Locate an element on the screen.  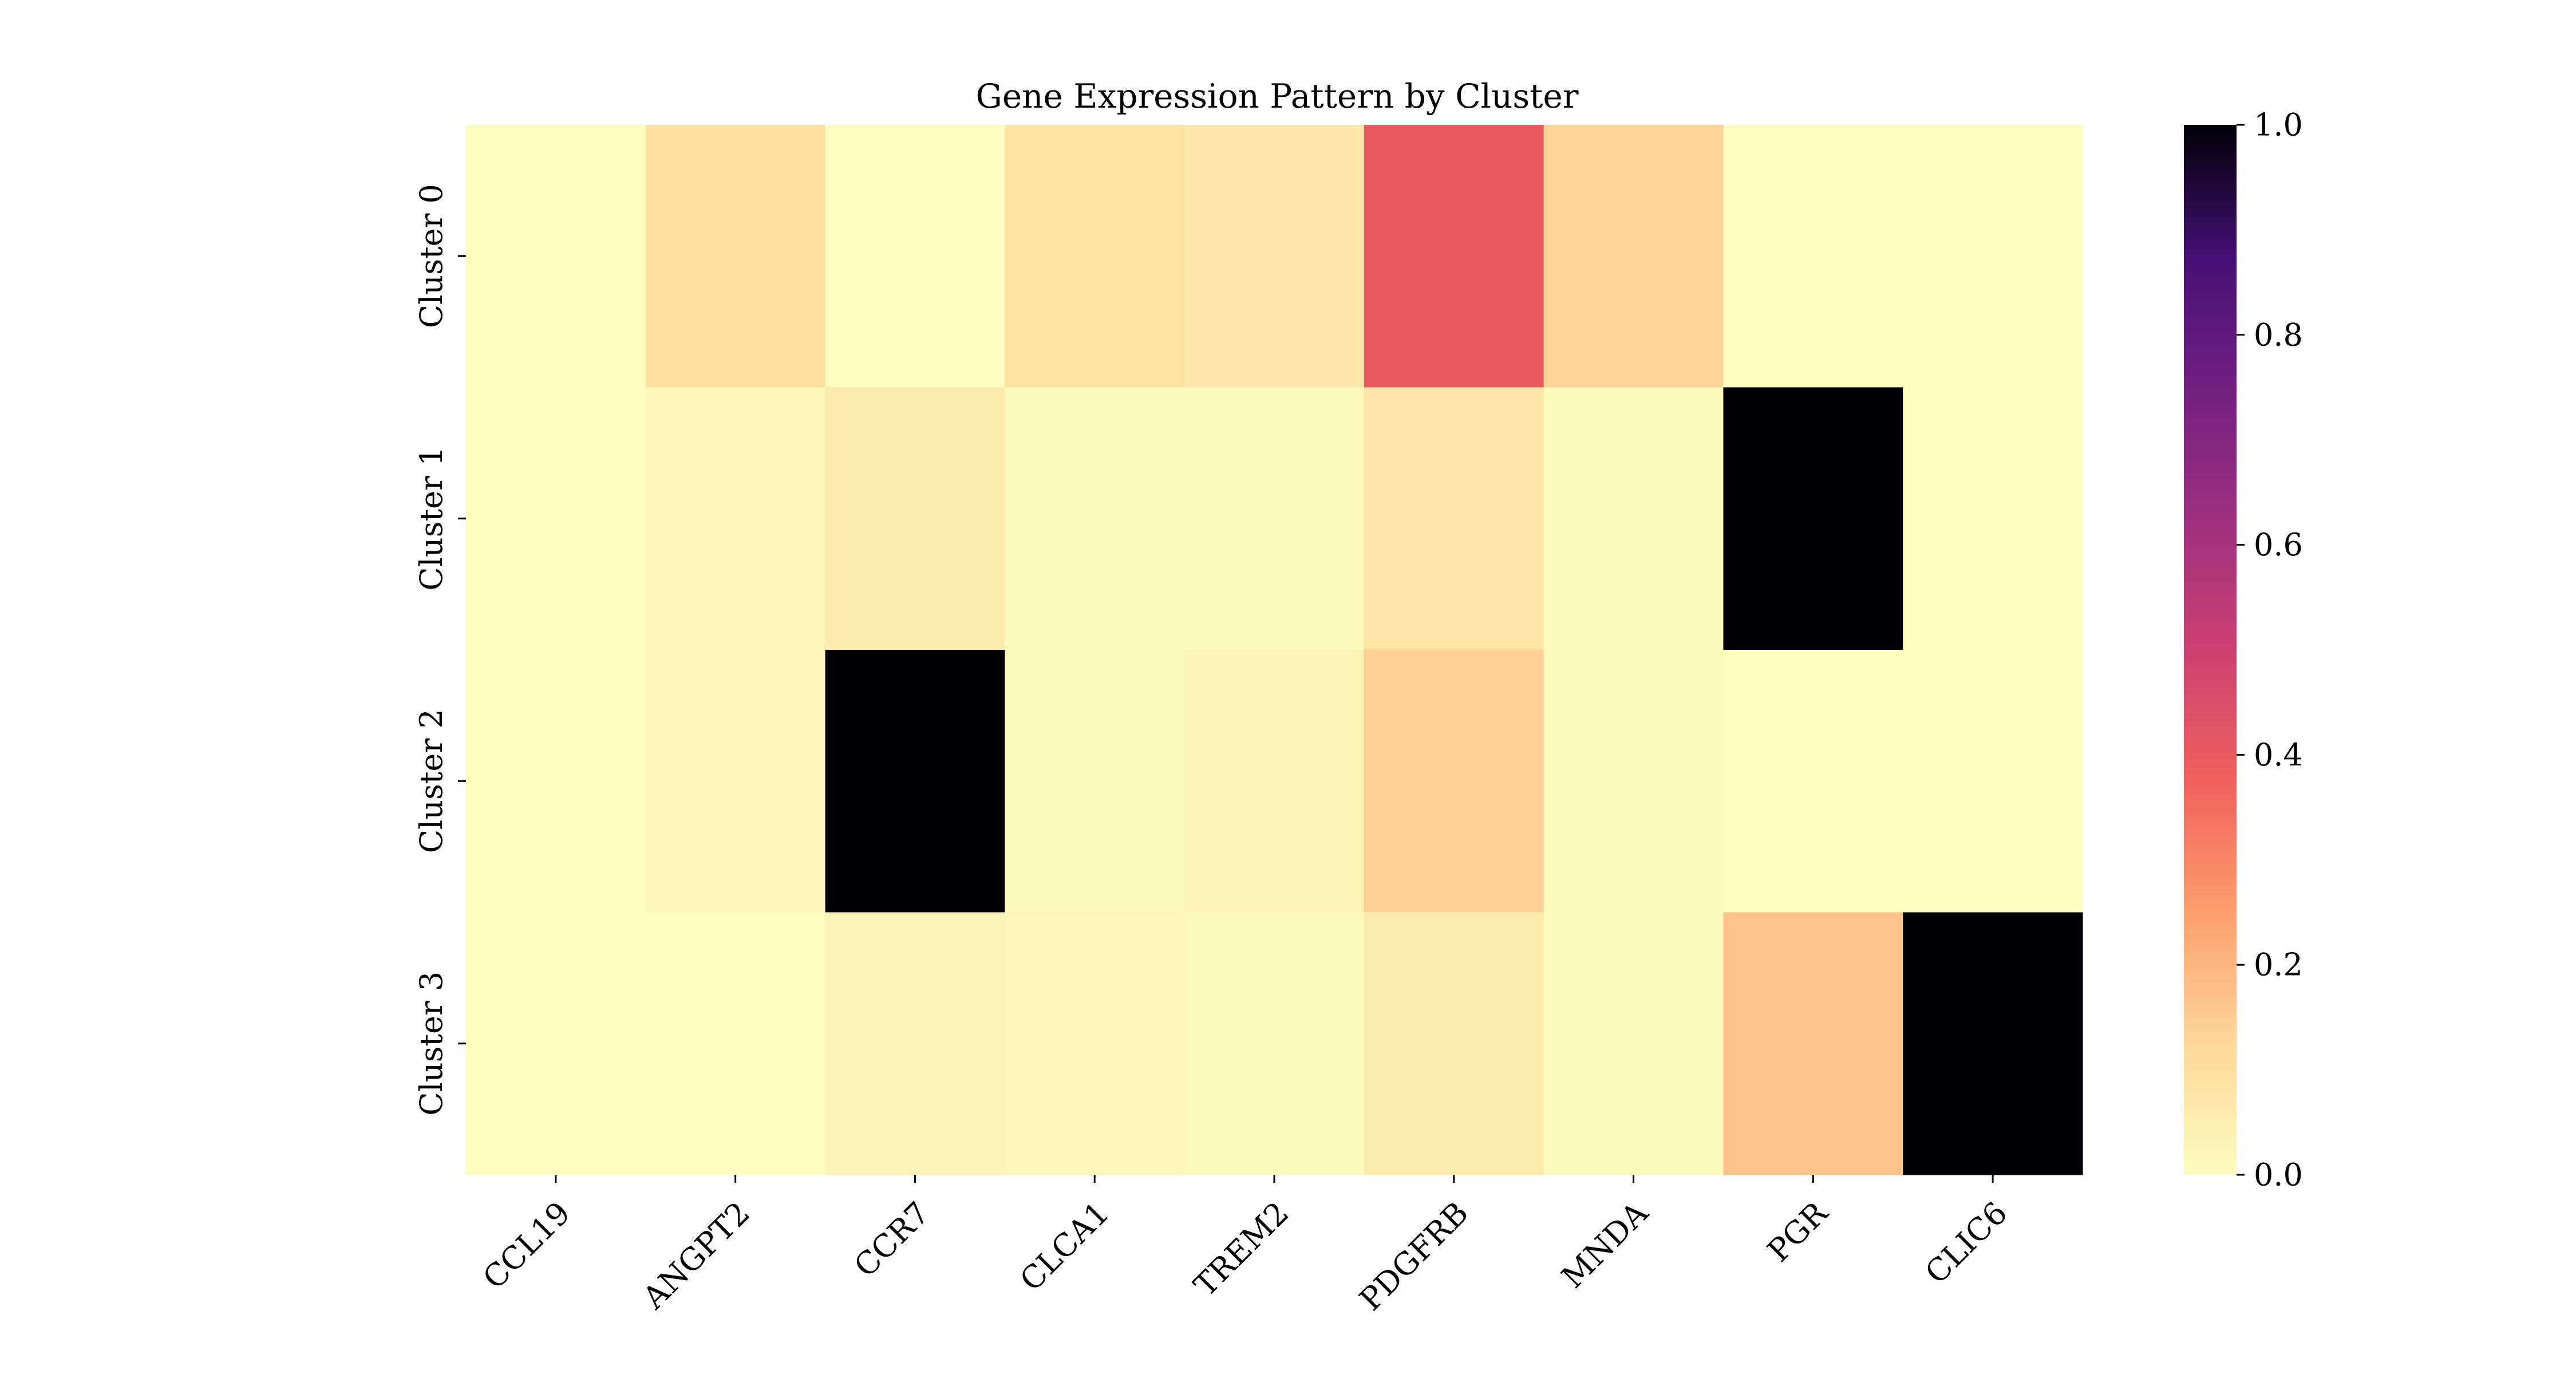
colorbar is located at coordinates (2210, 650).